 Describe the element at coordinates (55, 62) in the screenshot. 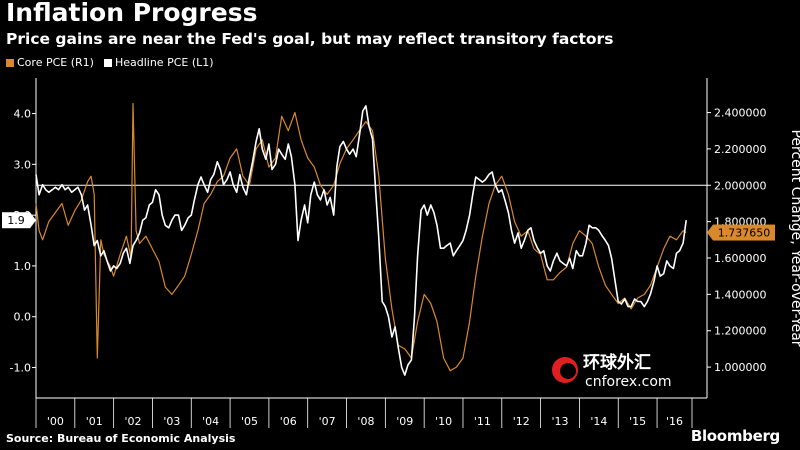

I see `legend-label-core: Core PCE (R1)` at that location.